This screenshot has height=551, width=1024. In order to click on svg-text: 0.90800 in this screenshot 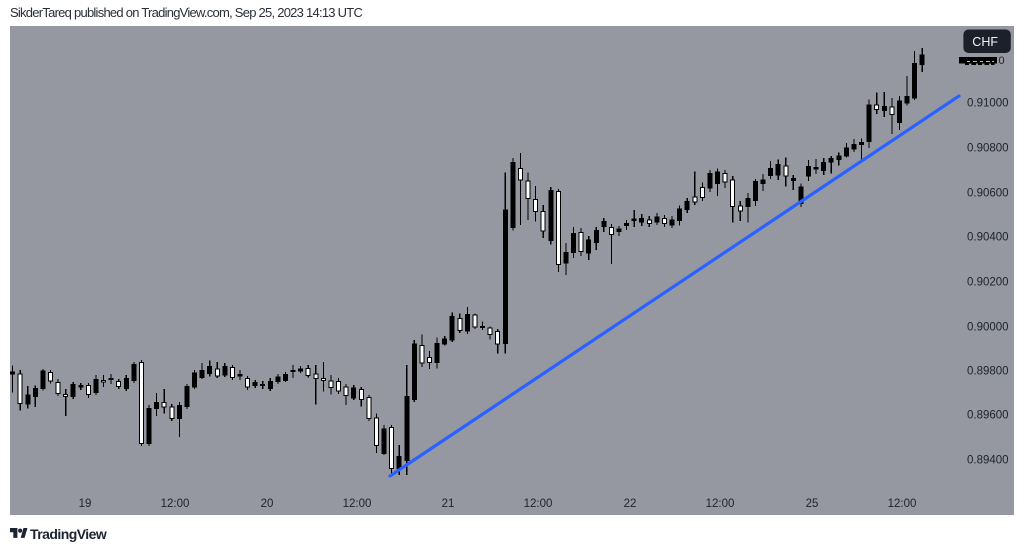, I will do `click(988, 149)`.